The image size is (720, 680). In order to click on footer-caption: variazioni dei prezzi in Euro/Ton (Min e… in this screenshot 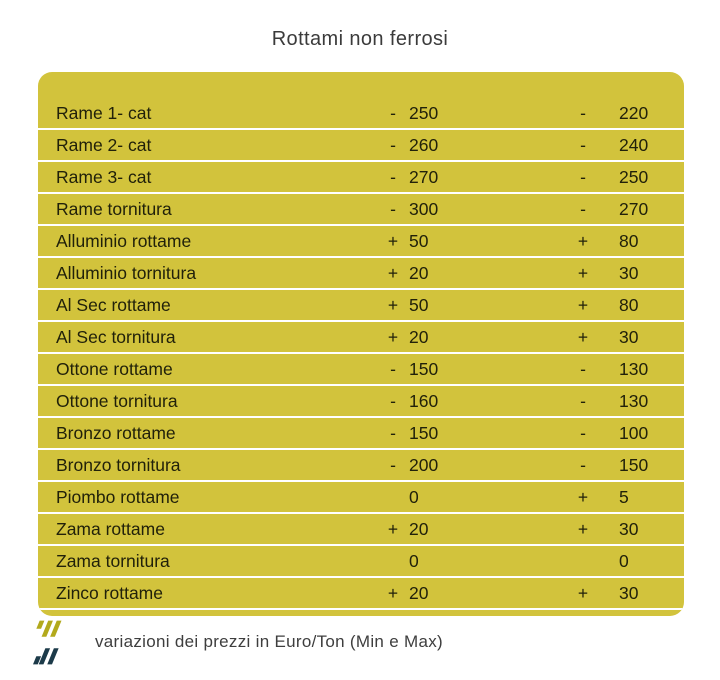, I will do `click(269, 641)`.